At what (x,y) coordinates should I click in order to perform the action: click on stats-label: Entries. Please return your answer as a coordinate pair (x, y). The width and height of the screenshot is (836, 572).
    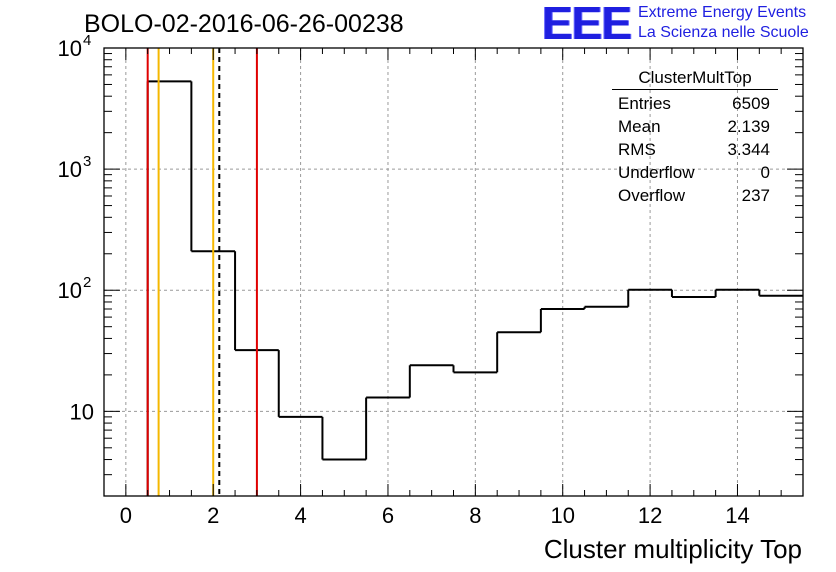
    Looking at the image, I should click on (644, 103).